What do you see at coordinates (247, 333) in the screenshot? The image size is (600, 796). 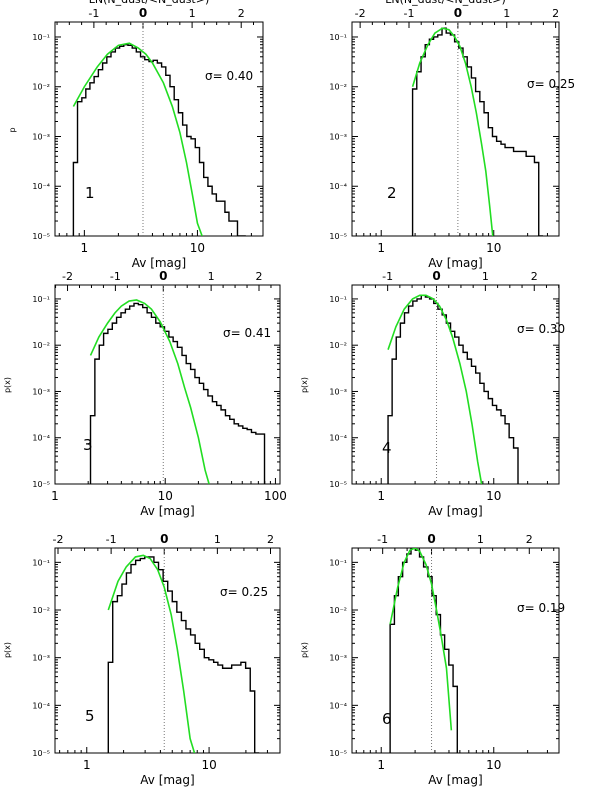 I see `sigma-annotation: σ= 0.41` at bounding box center [247, 333].